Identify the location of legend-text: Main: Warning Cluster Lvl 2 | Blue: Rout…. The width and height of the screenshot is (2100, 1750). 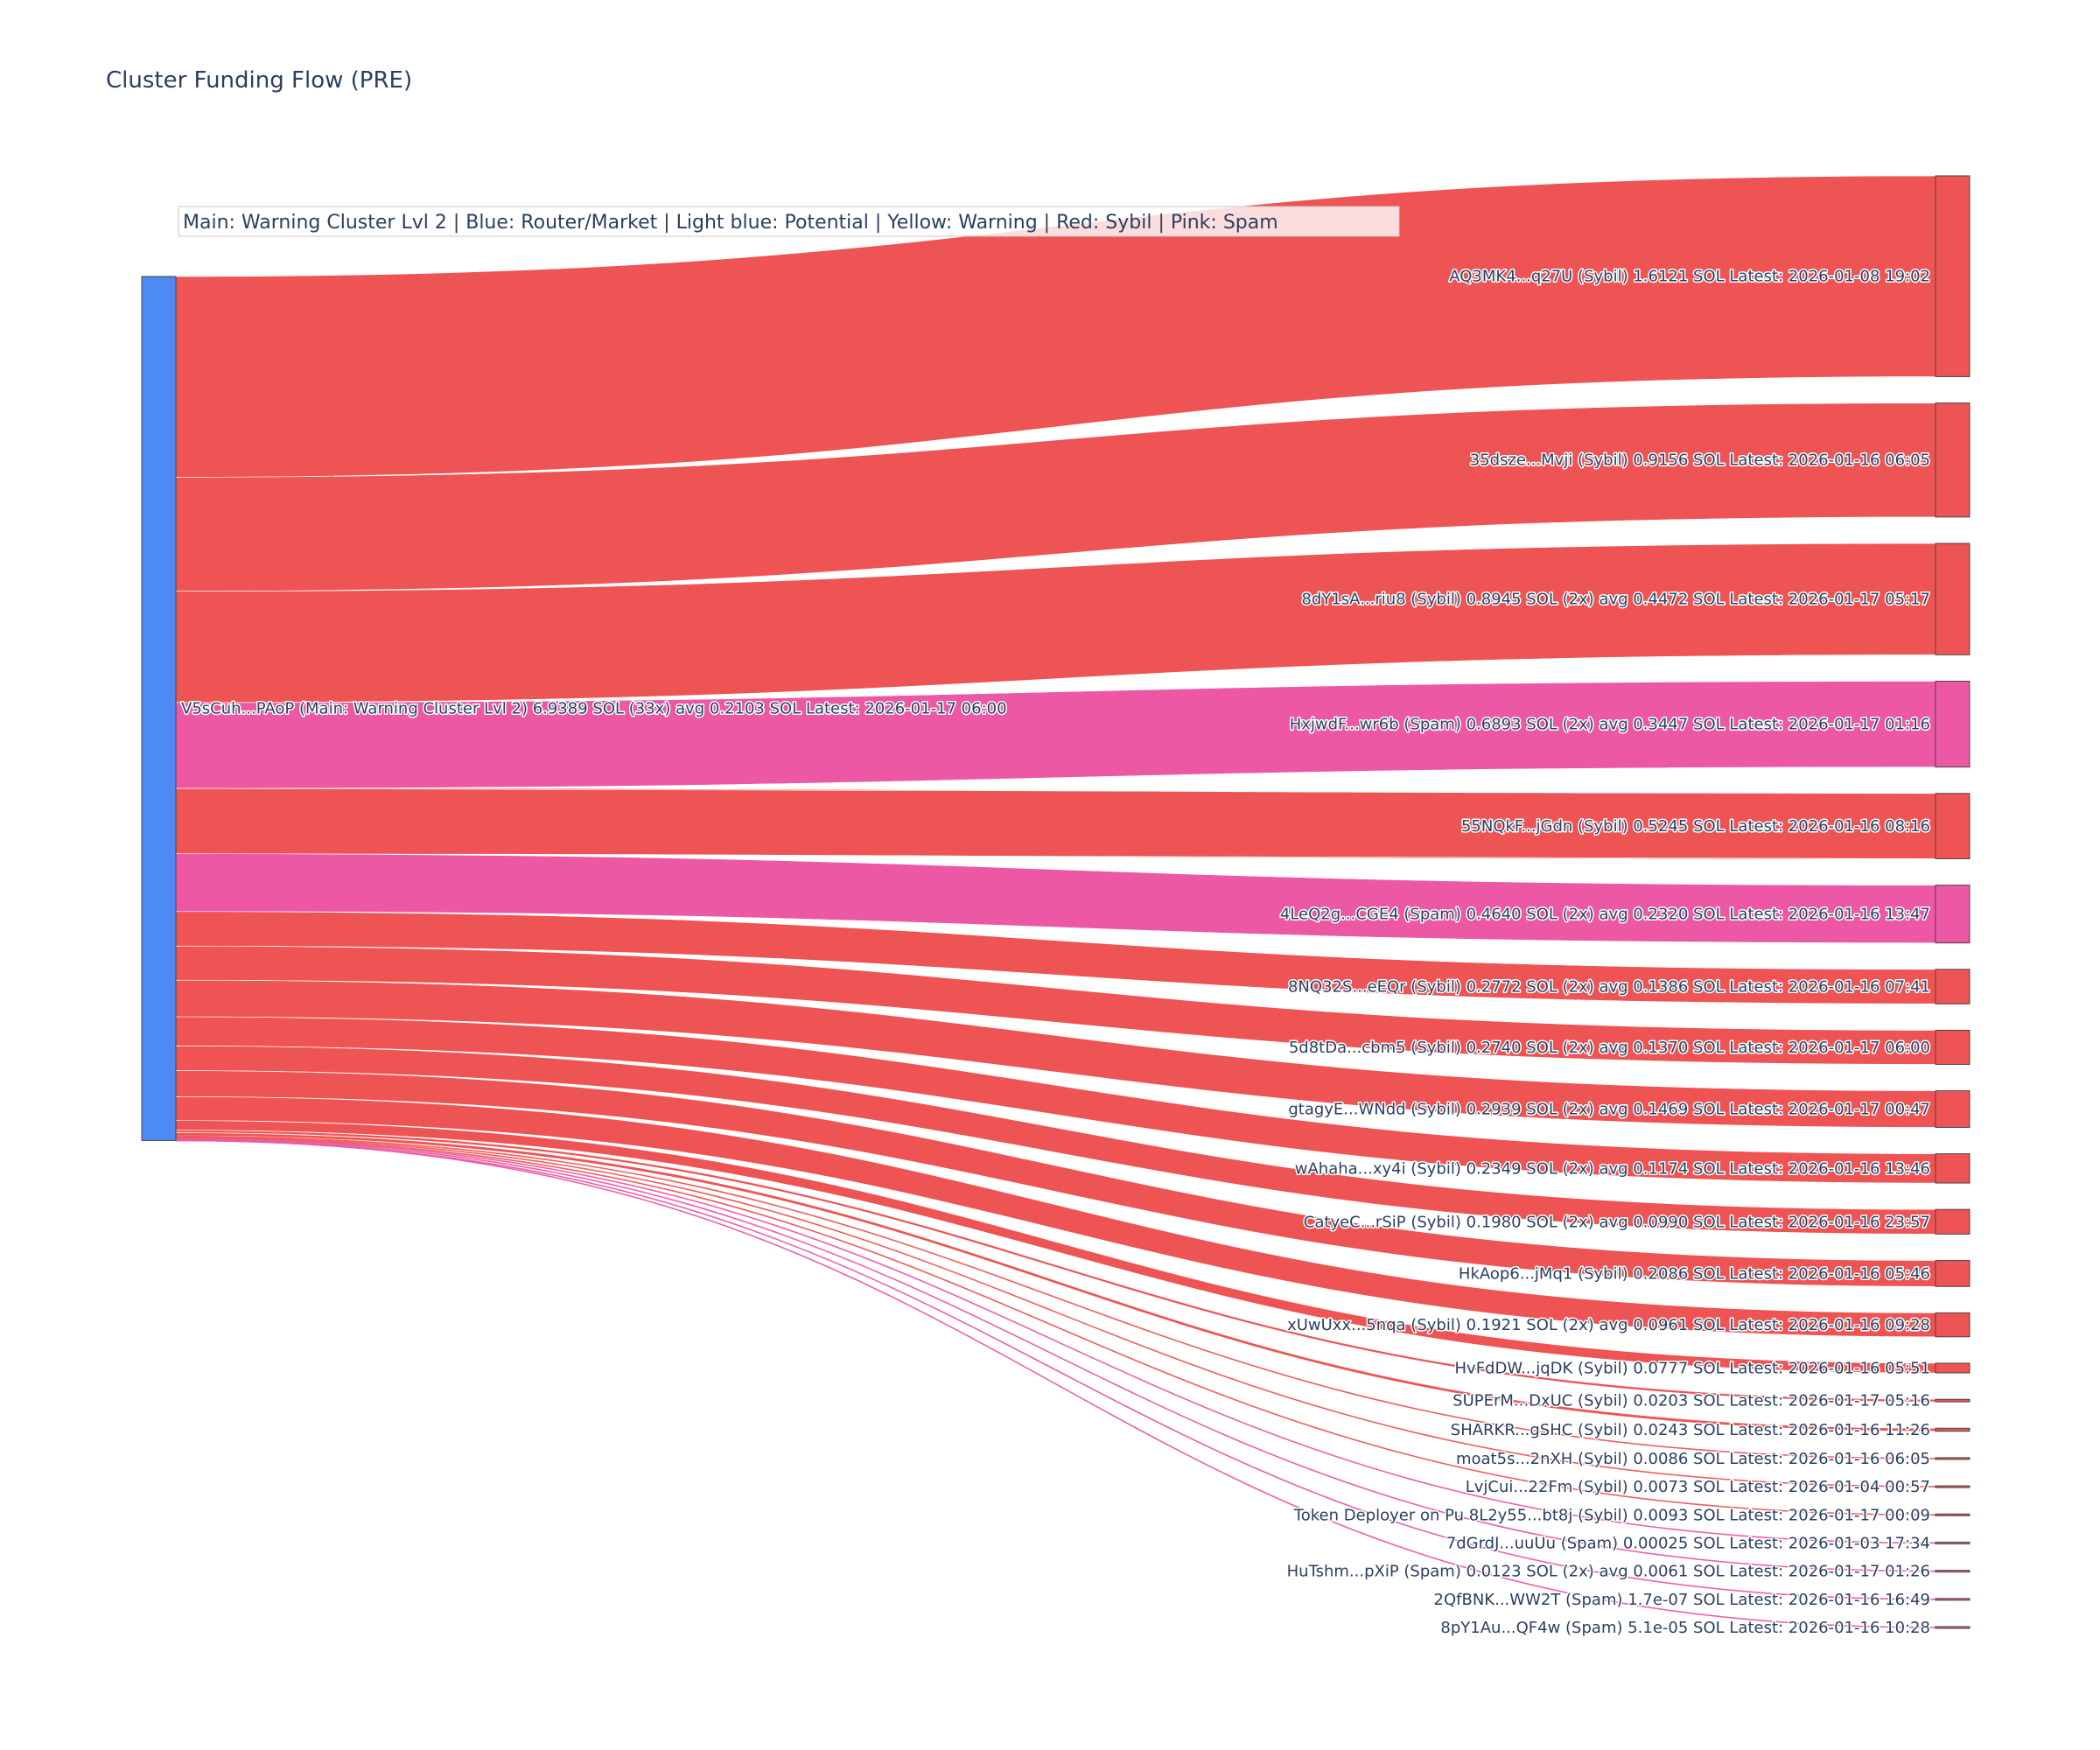
(730, 223).